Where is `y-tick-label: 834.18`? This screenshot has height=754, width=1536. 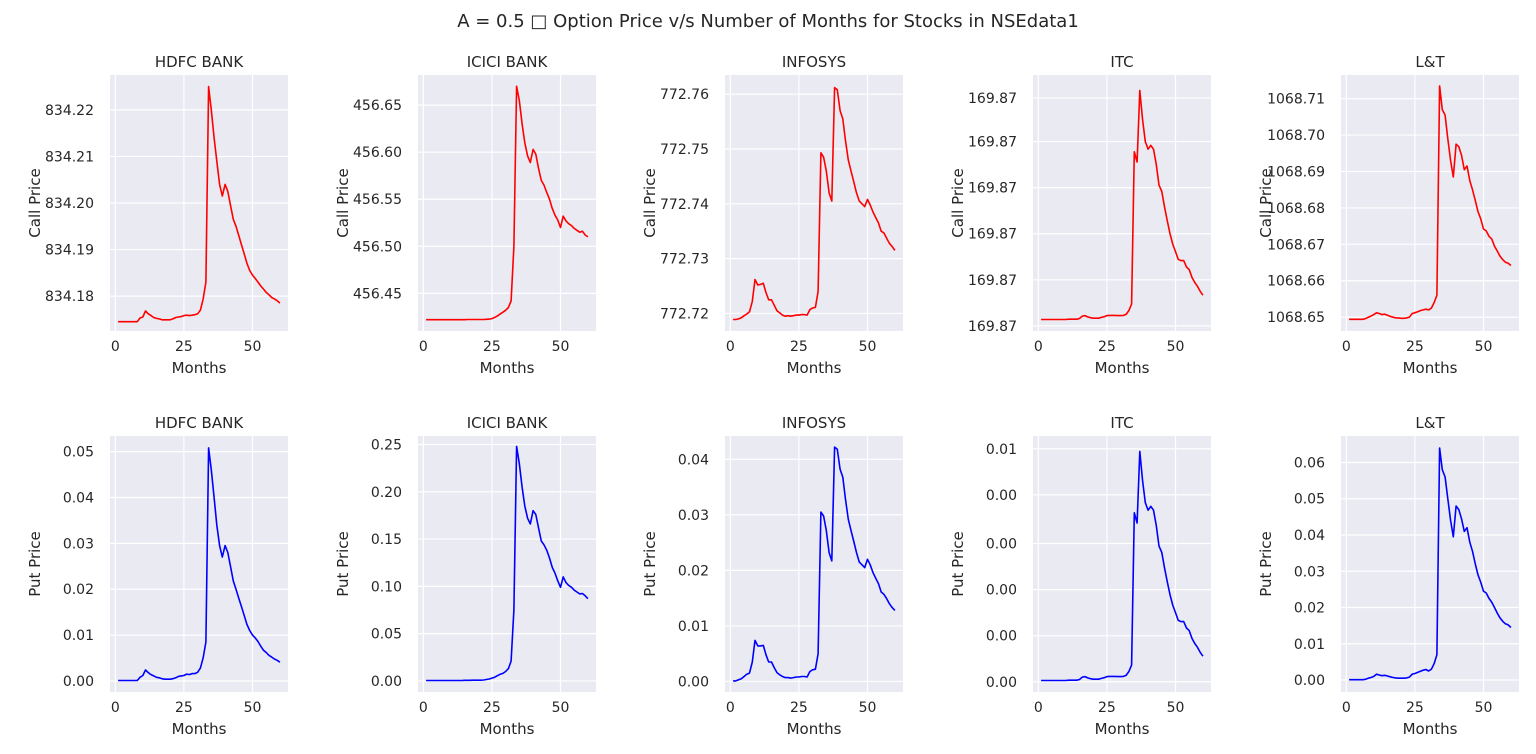 y-tick-label: 834.18 is located at coordinates (69, 297).